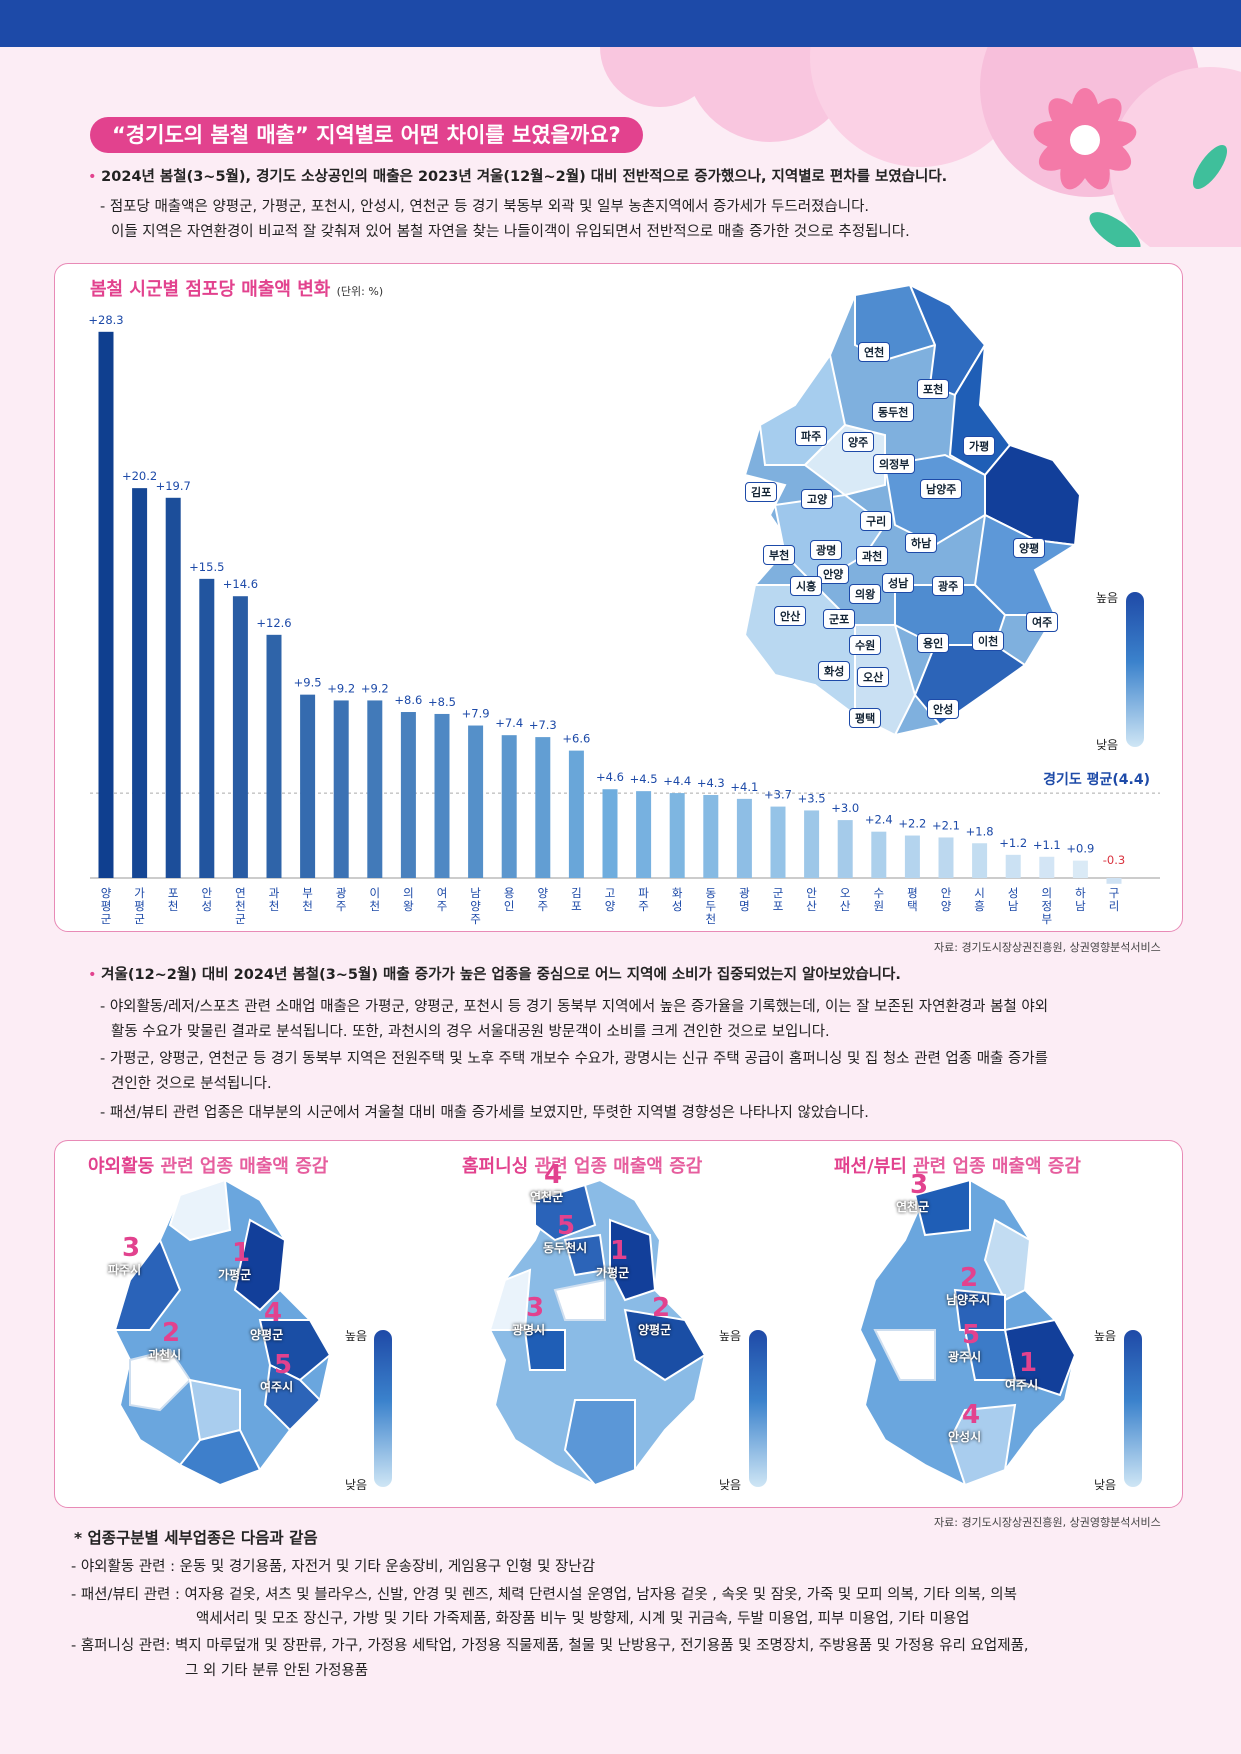 The height and width of the screenshot is (1754, 1241). What do you see at coordinates (874, 352) in the screenshot?
I see `map-region-label: 연천` at bounding box center [874, 352].